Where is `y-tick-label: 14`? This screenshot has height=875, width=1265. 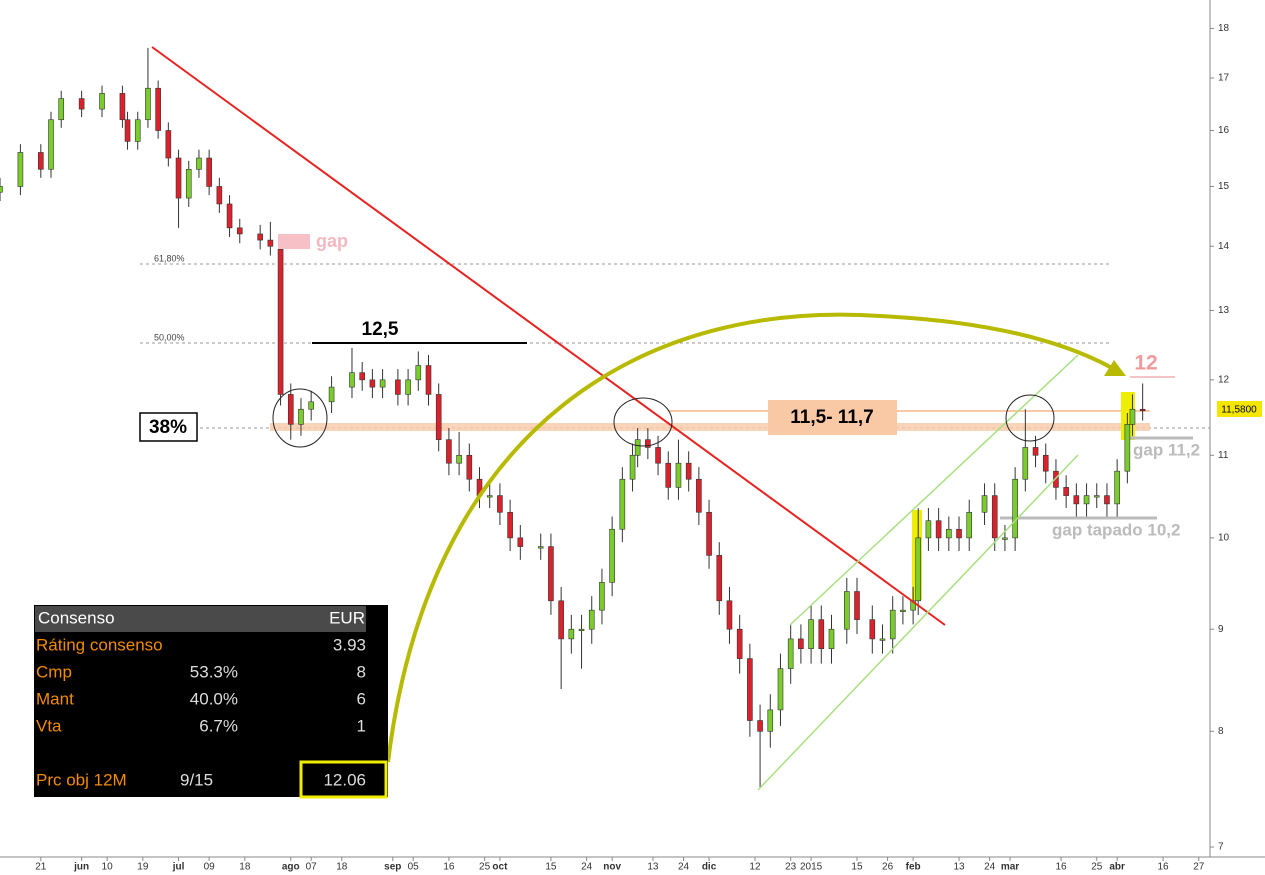 y-tick-label: 14 is located at coordinates (1224, 246).